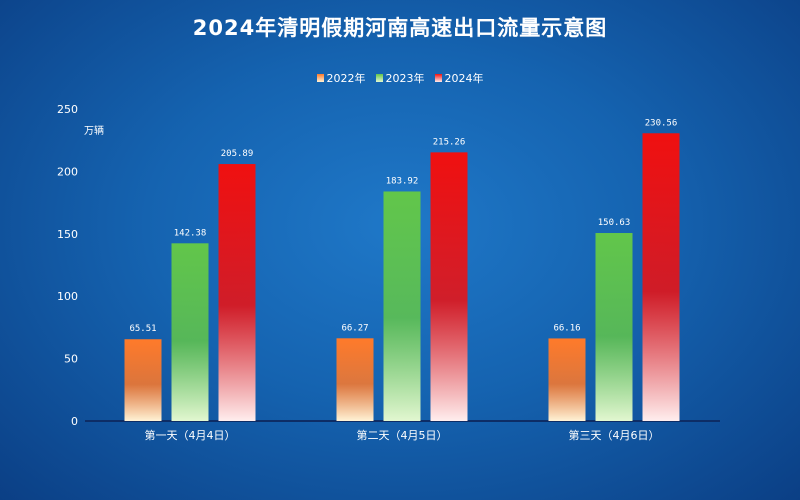 Image resolution: width=800 pixels, height=500 pixels. What do you see at coordinates (237, 292) in the screenshot?
I see `bar-2024年-1` at bounding box center [237, 292].